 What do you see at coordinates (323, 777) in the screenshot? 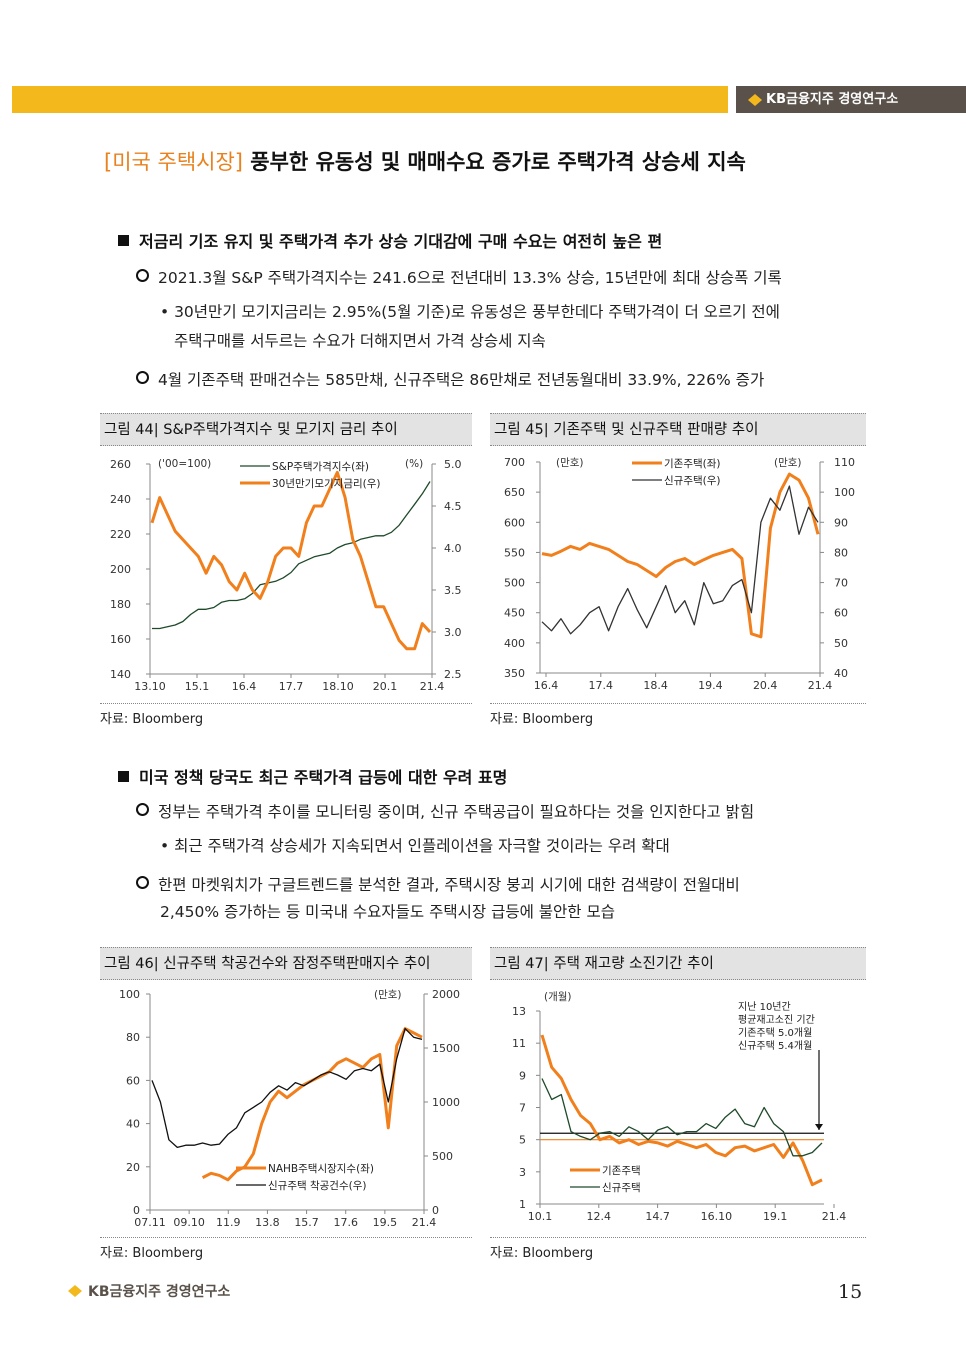
I see `section2-heading-text: 미국 정책 당국도 최근 주택가격 급등에 대한 우려 표명` at bounding box center [323, 777].